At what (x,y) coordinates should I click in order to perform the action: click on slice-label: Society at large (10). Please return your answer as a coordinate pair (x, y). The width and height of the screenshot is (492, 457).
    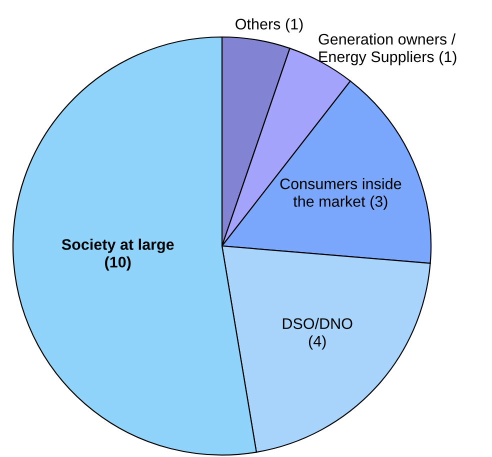
    Looking at the image, I should click on (118, 254).